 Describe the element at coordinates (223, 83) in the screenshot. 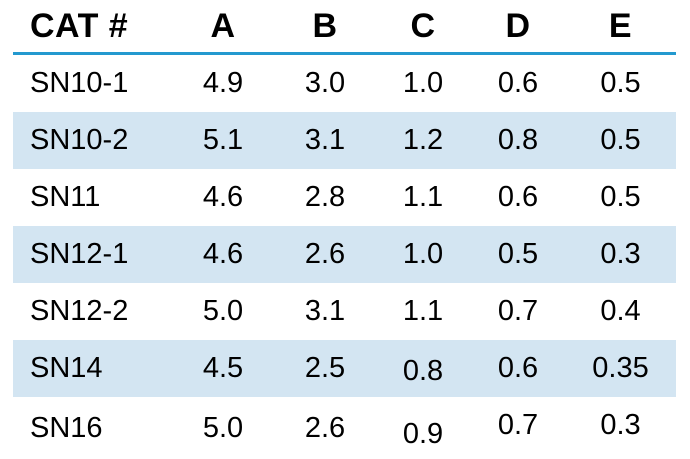

I see `cell-a: 4.9` at that location.